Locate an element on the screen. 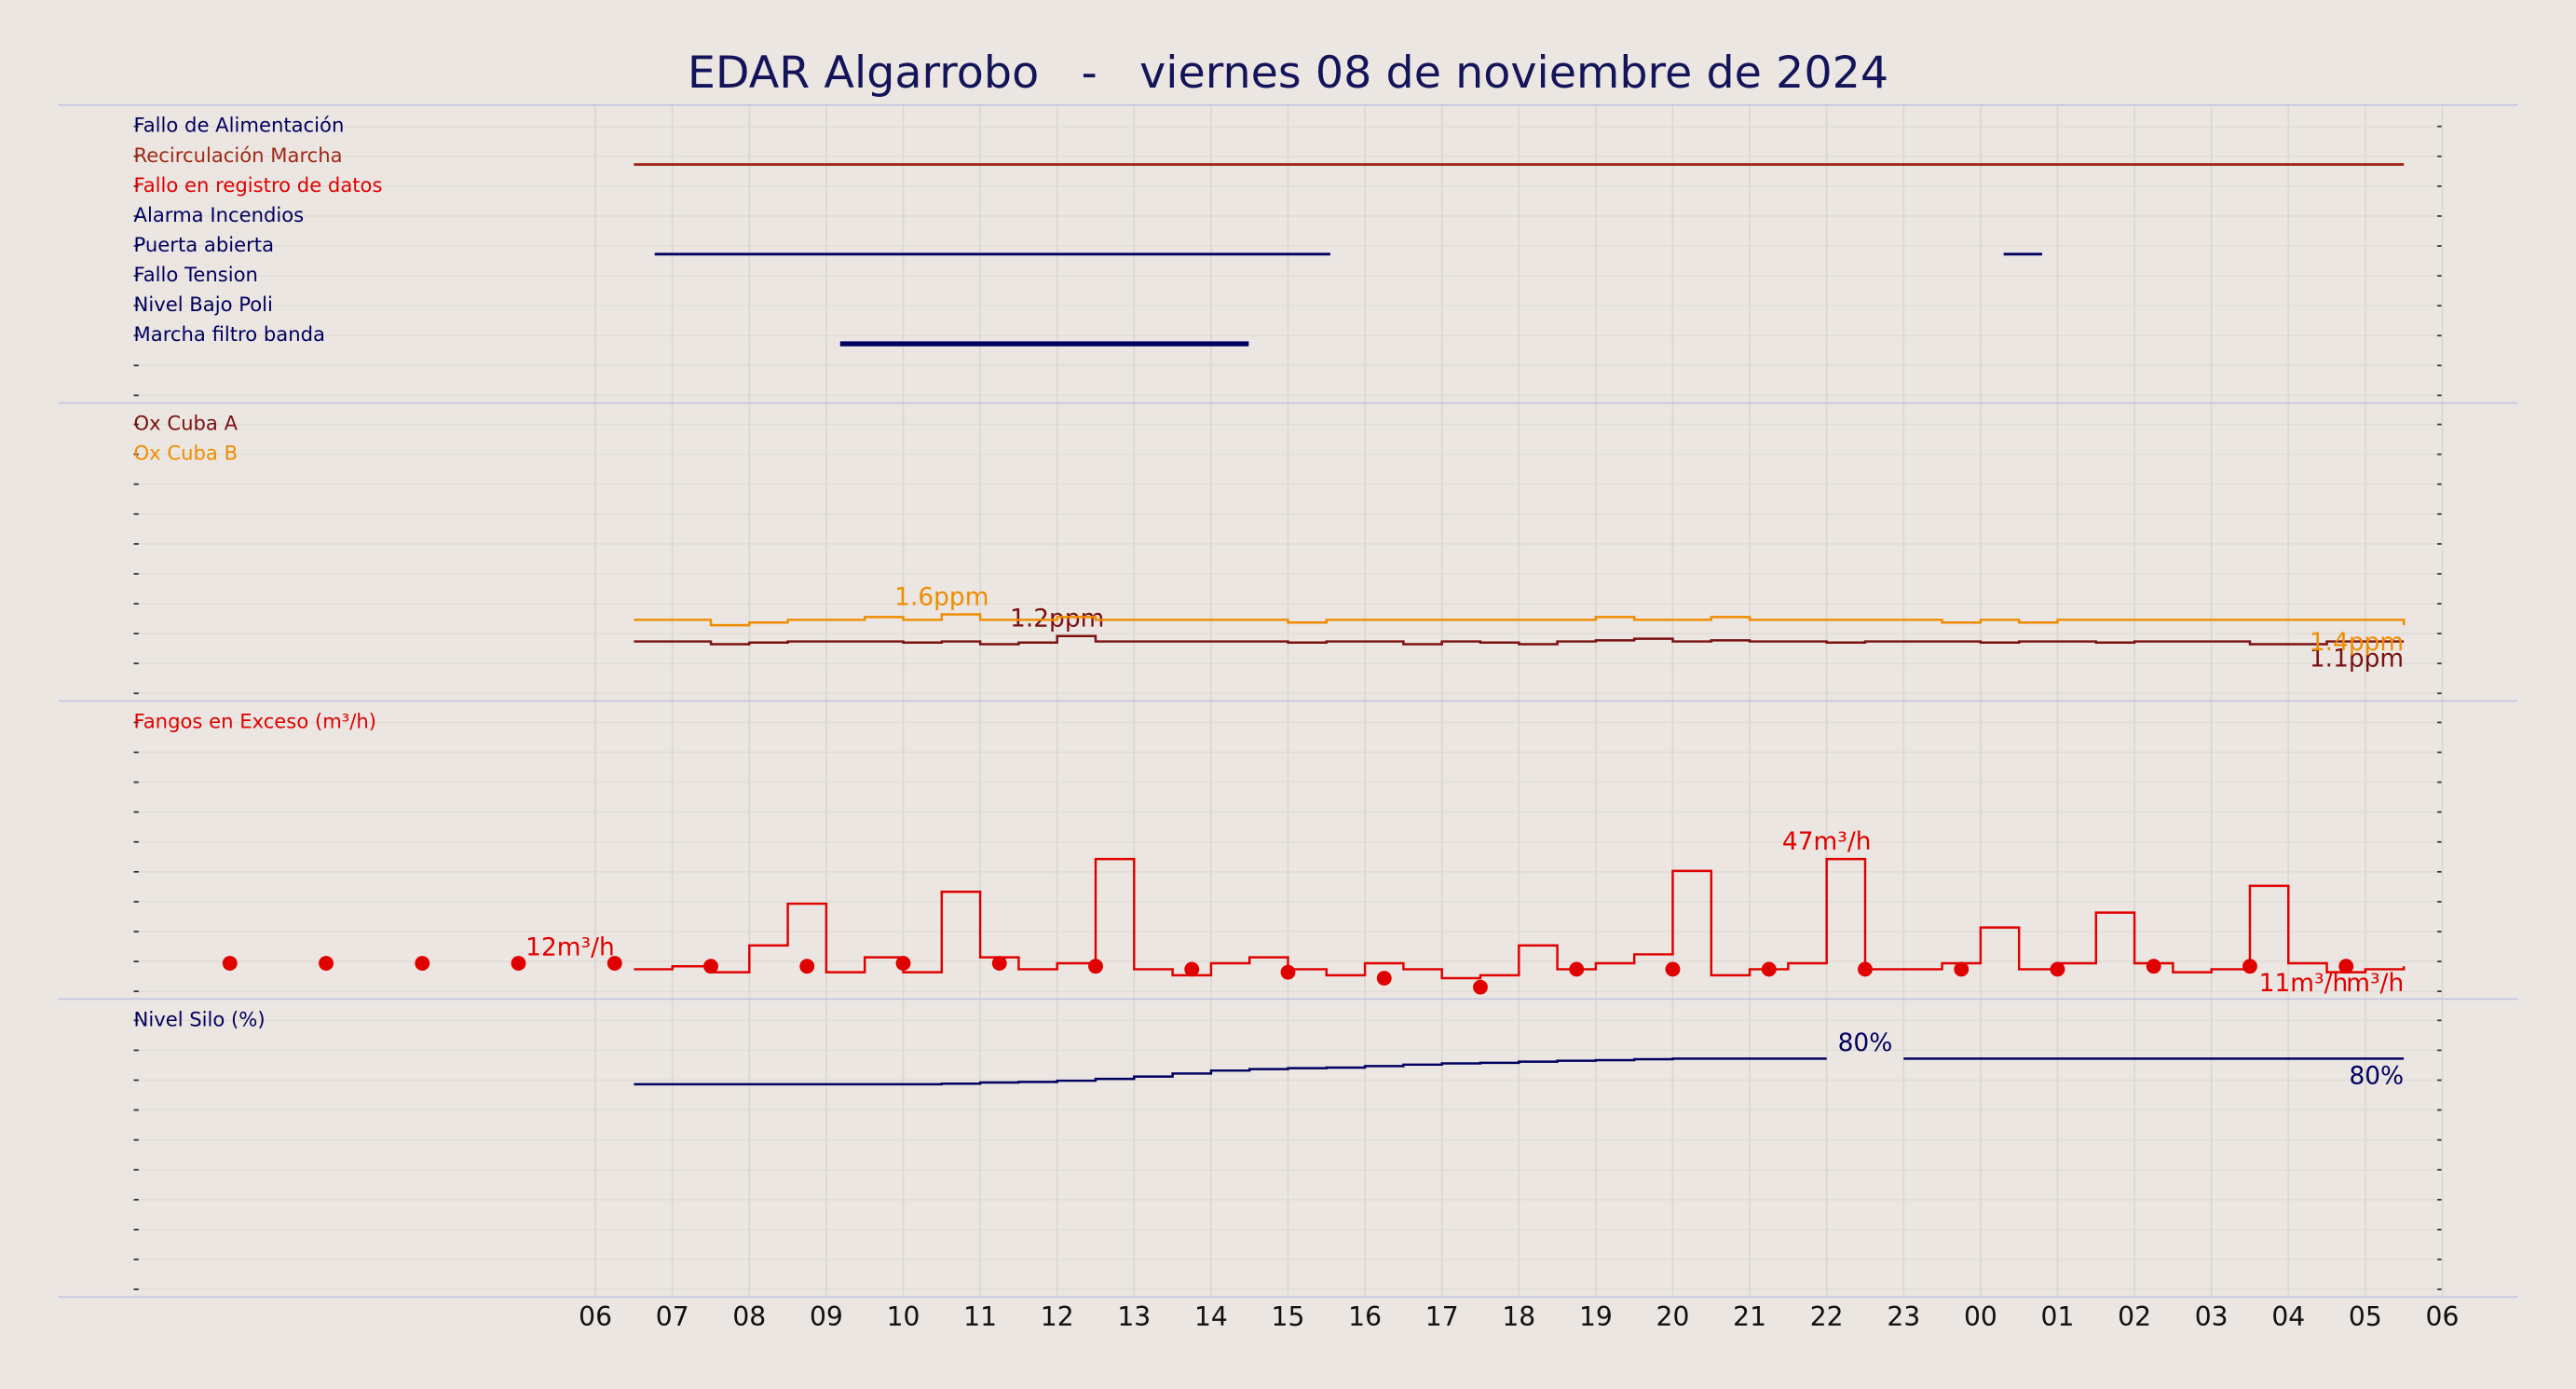 This screenshot has width=2576, height=1389. x-tick-label: 23 is located at coordinates (1903, 1316).